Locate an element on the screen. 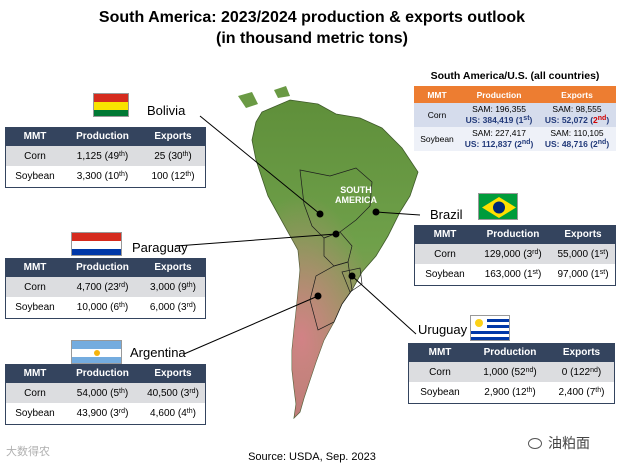  table-row: Corn 1,125 (49th) 25 (30th) is located at coordinates (105, 156).